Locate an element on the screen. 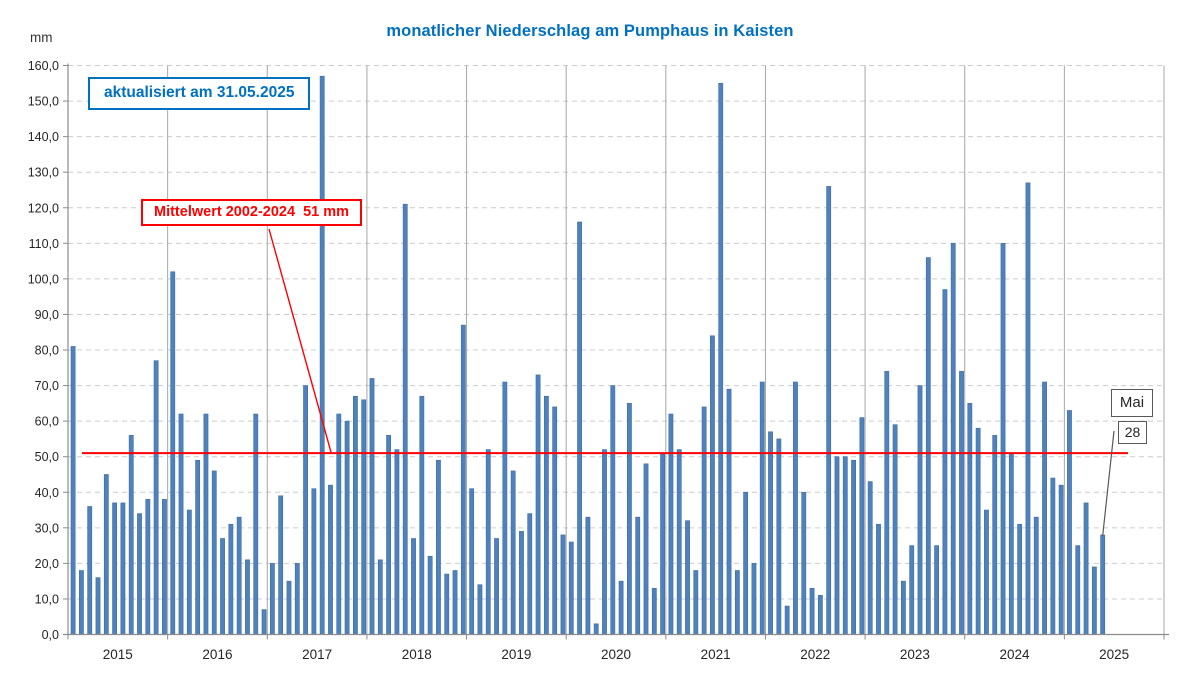 This screenshot has width=1200, height=689. y-tick-label: 80,0 is located at coordinates (47, 351).